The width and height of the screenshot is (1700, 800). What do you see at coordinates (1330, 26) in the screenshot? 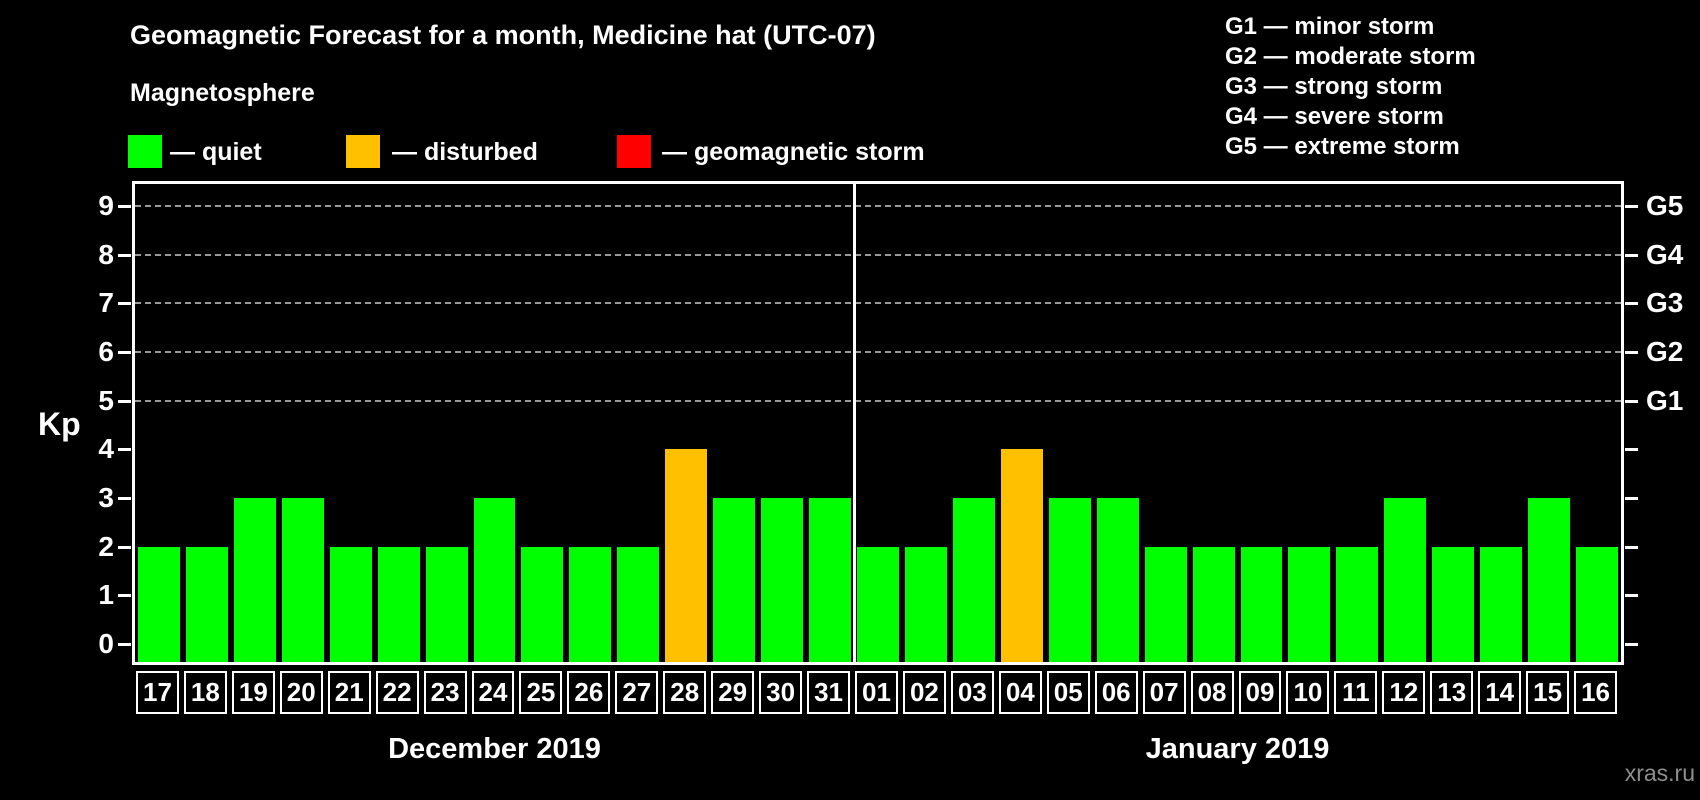
I see `g-legend-line-1: G1 — minor storm` at bounding box center [1330, 26].